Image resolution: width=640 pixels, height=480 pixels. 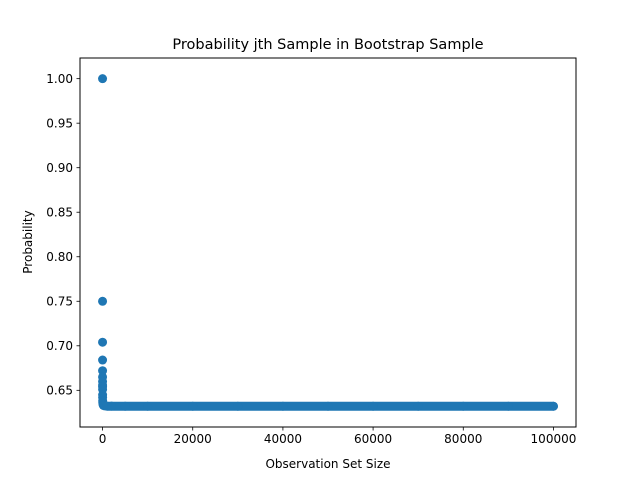 What do you see at coordinates (59, 302) in the screenshot?
I see `y-tick-label: 0.75` at bounding box center [59, 302].